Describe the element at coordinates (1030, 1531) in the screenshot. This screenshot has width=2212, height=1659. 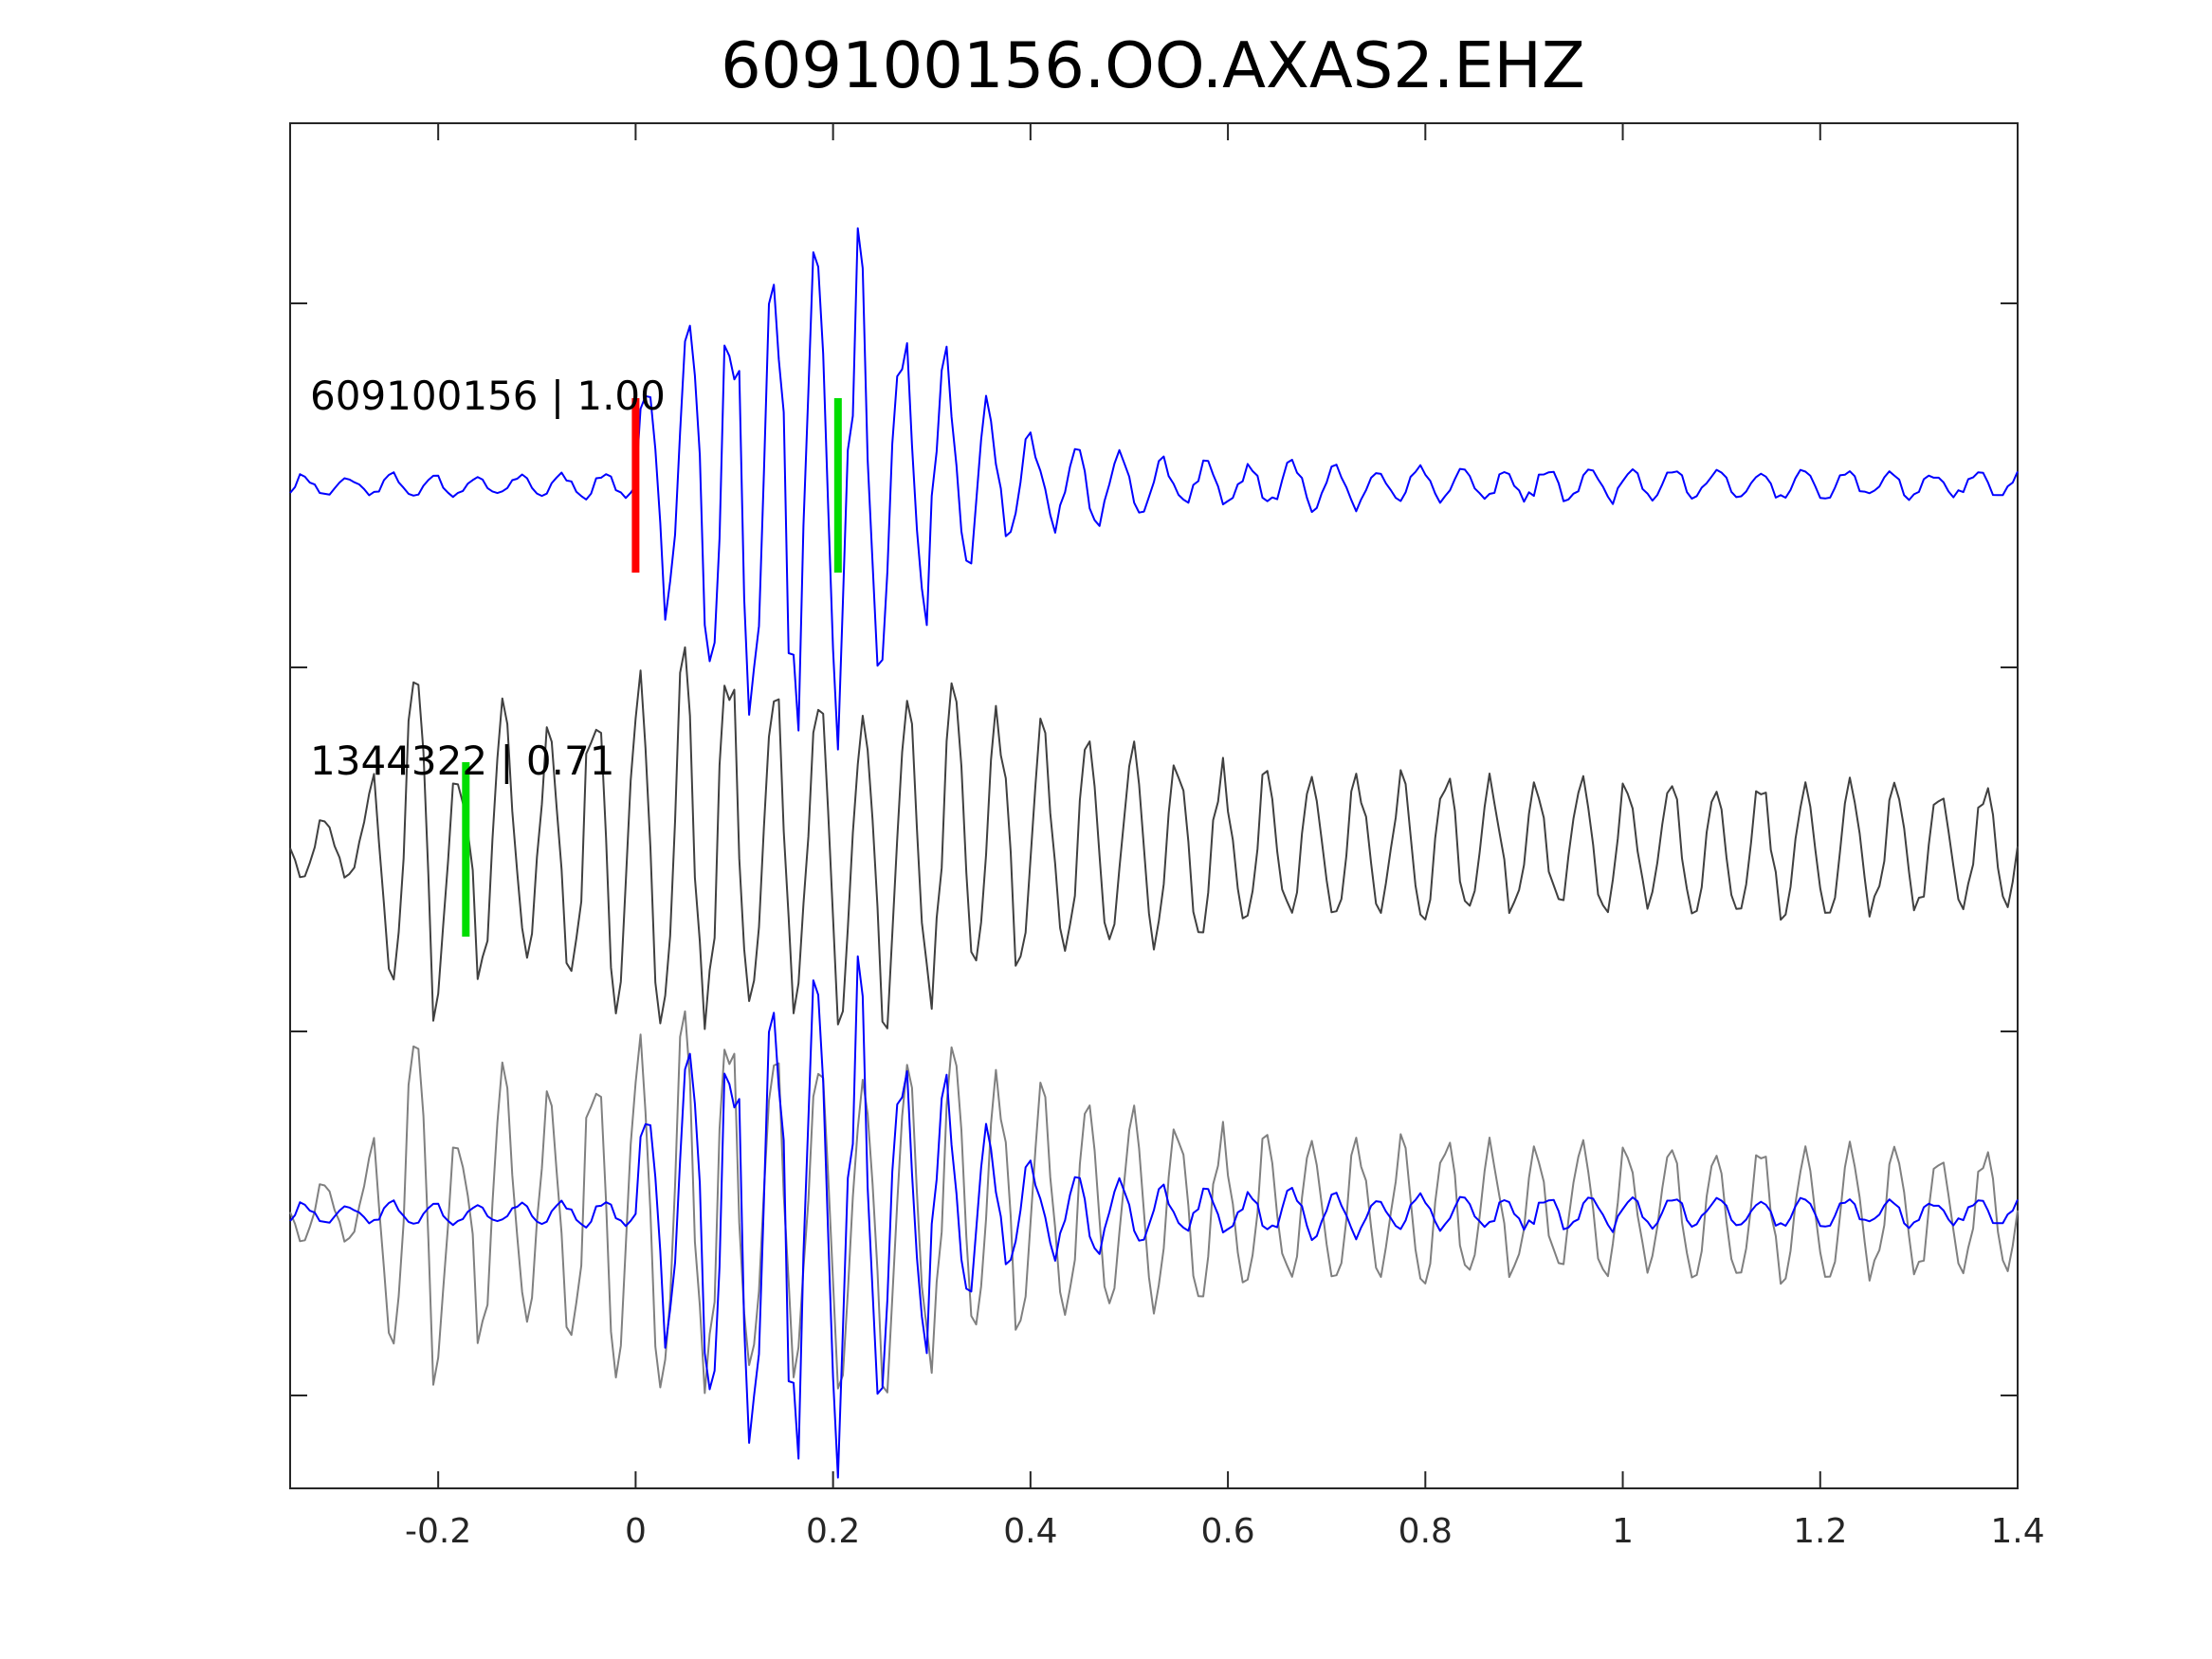
I see `x-tick-label: 0.4` at that location.